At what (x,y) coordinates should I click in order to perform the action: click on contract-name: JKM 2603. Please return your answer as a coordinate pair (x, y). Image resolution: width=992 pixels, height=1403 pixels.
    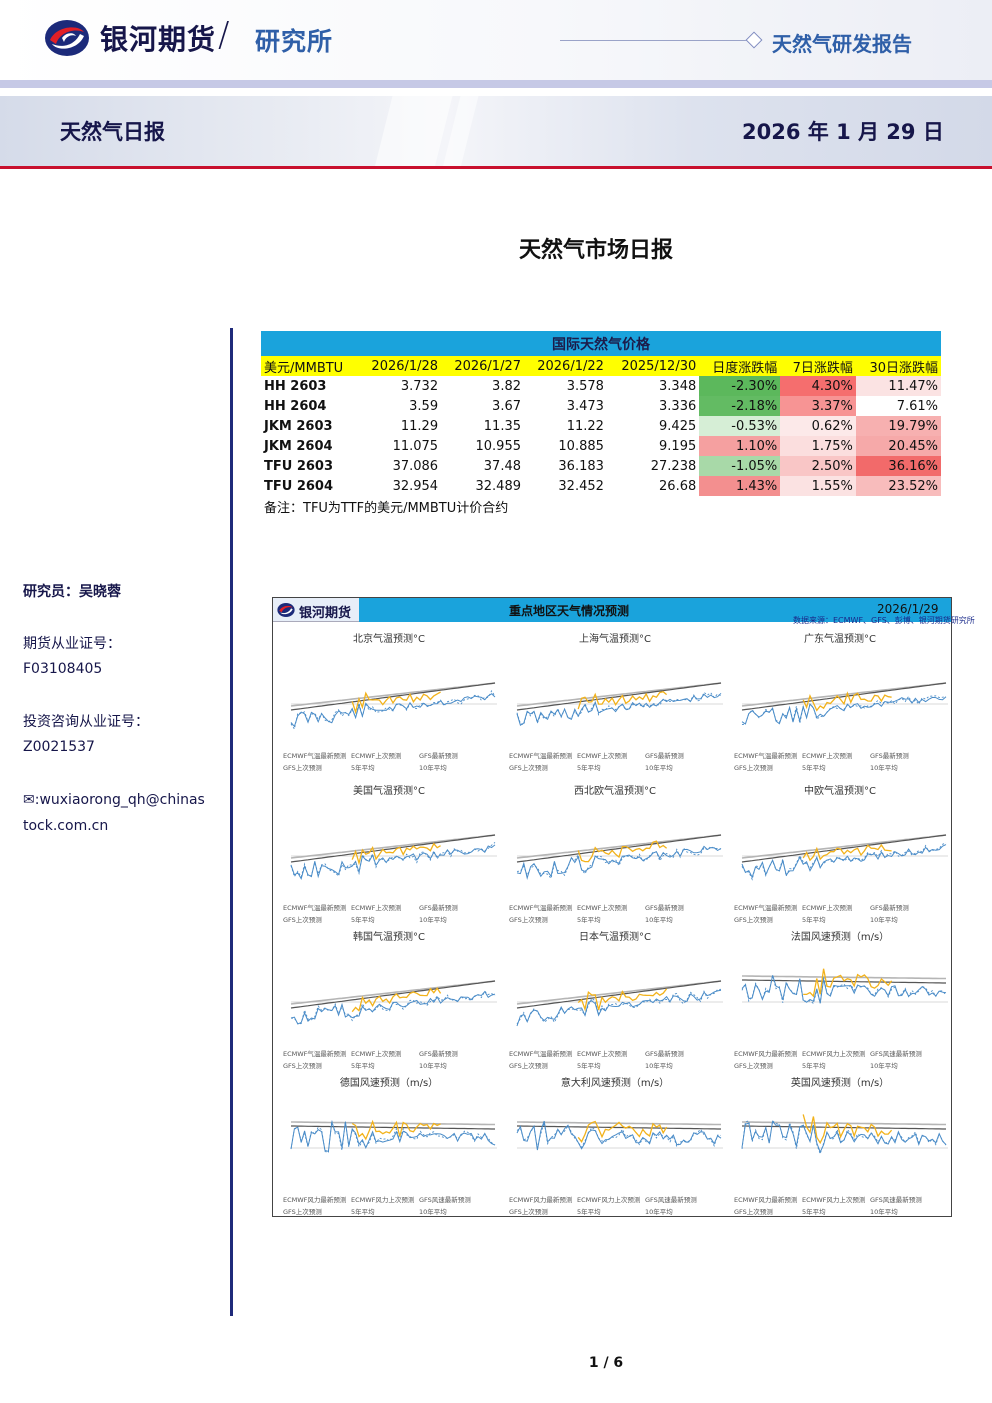
    Looking at the image, I should click on (298, 426).